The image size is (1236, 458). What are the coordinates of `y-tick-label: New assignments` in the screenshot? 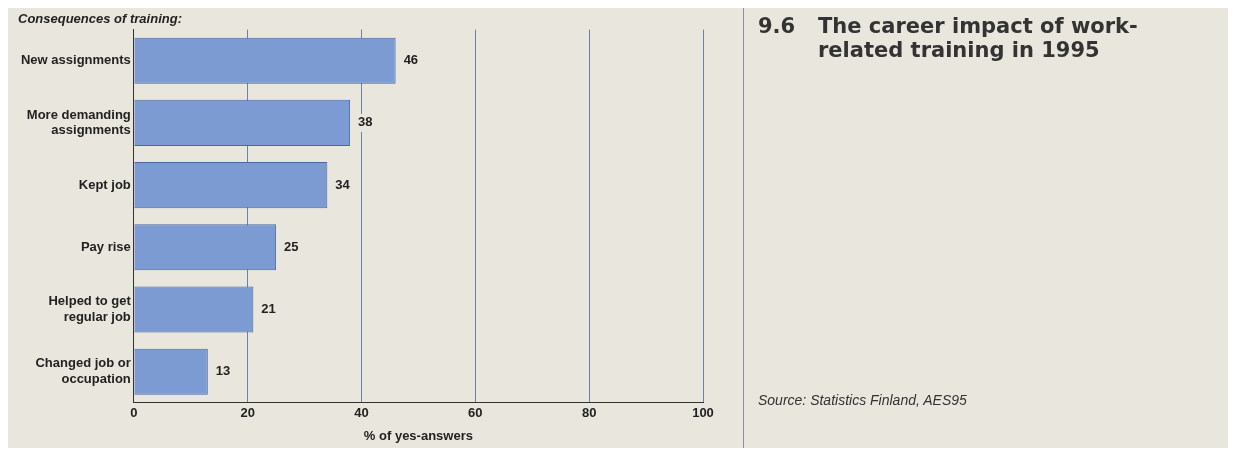 It's located at (75, 60).